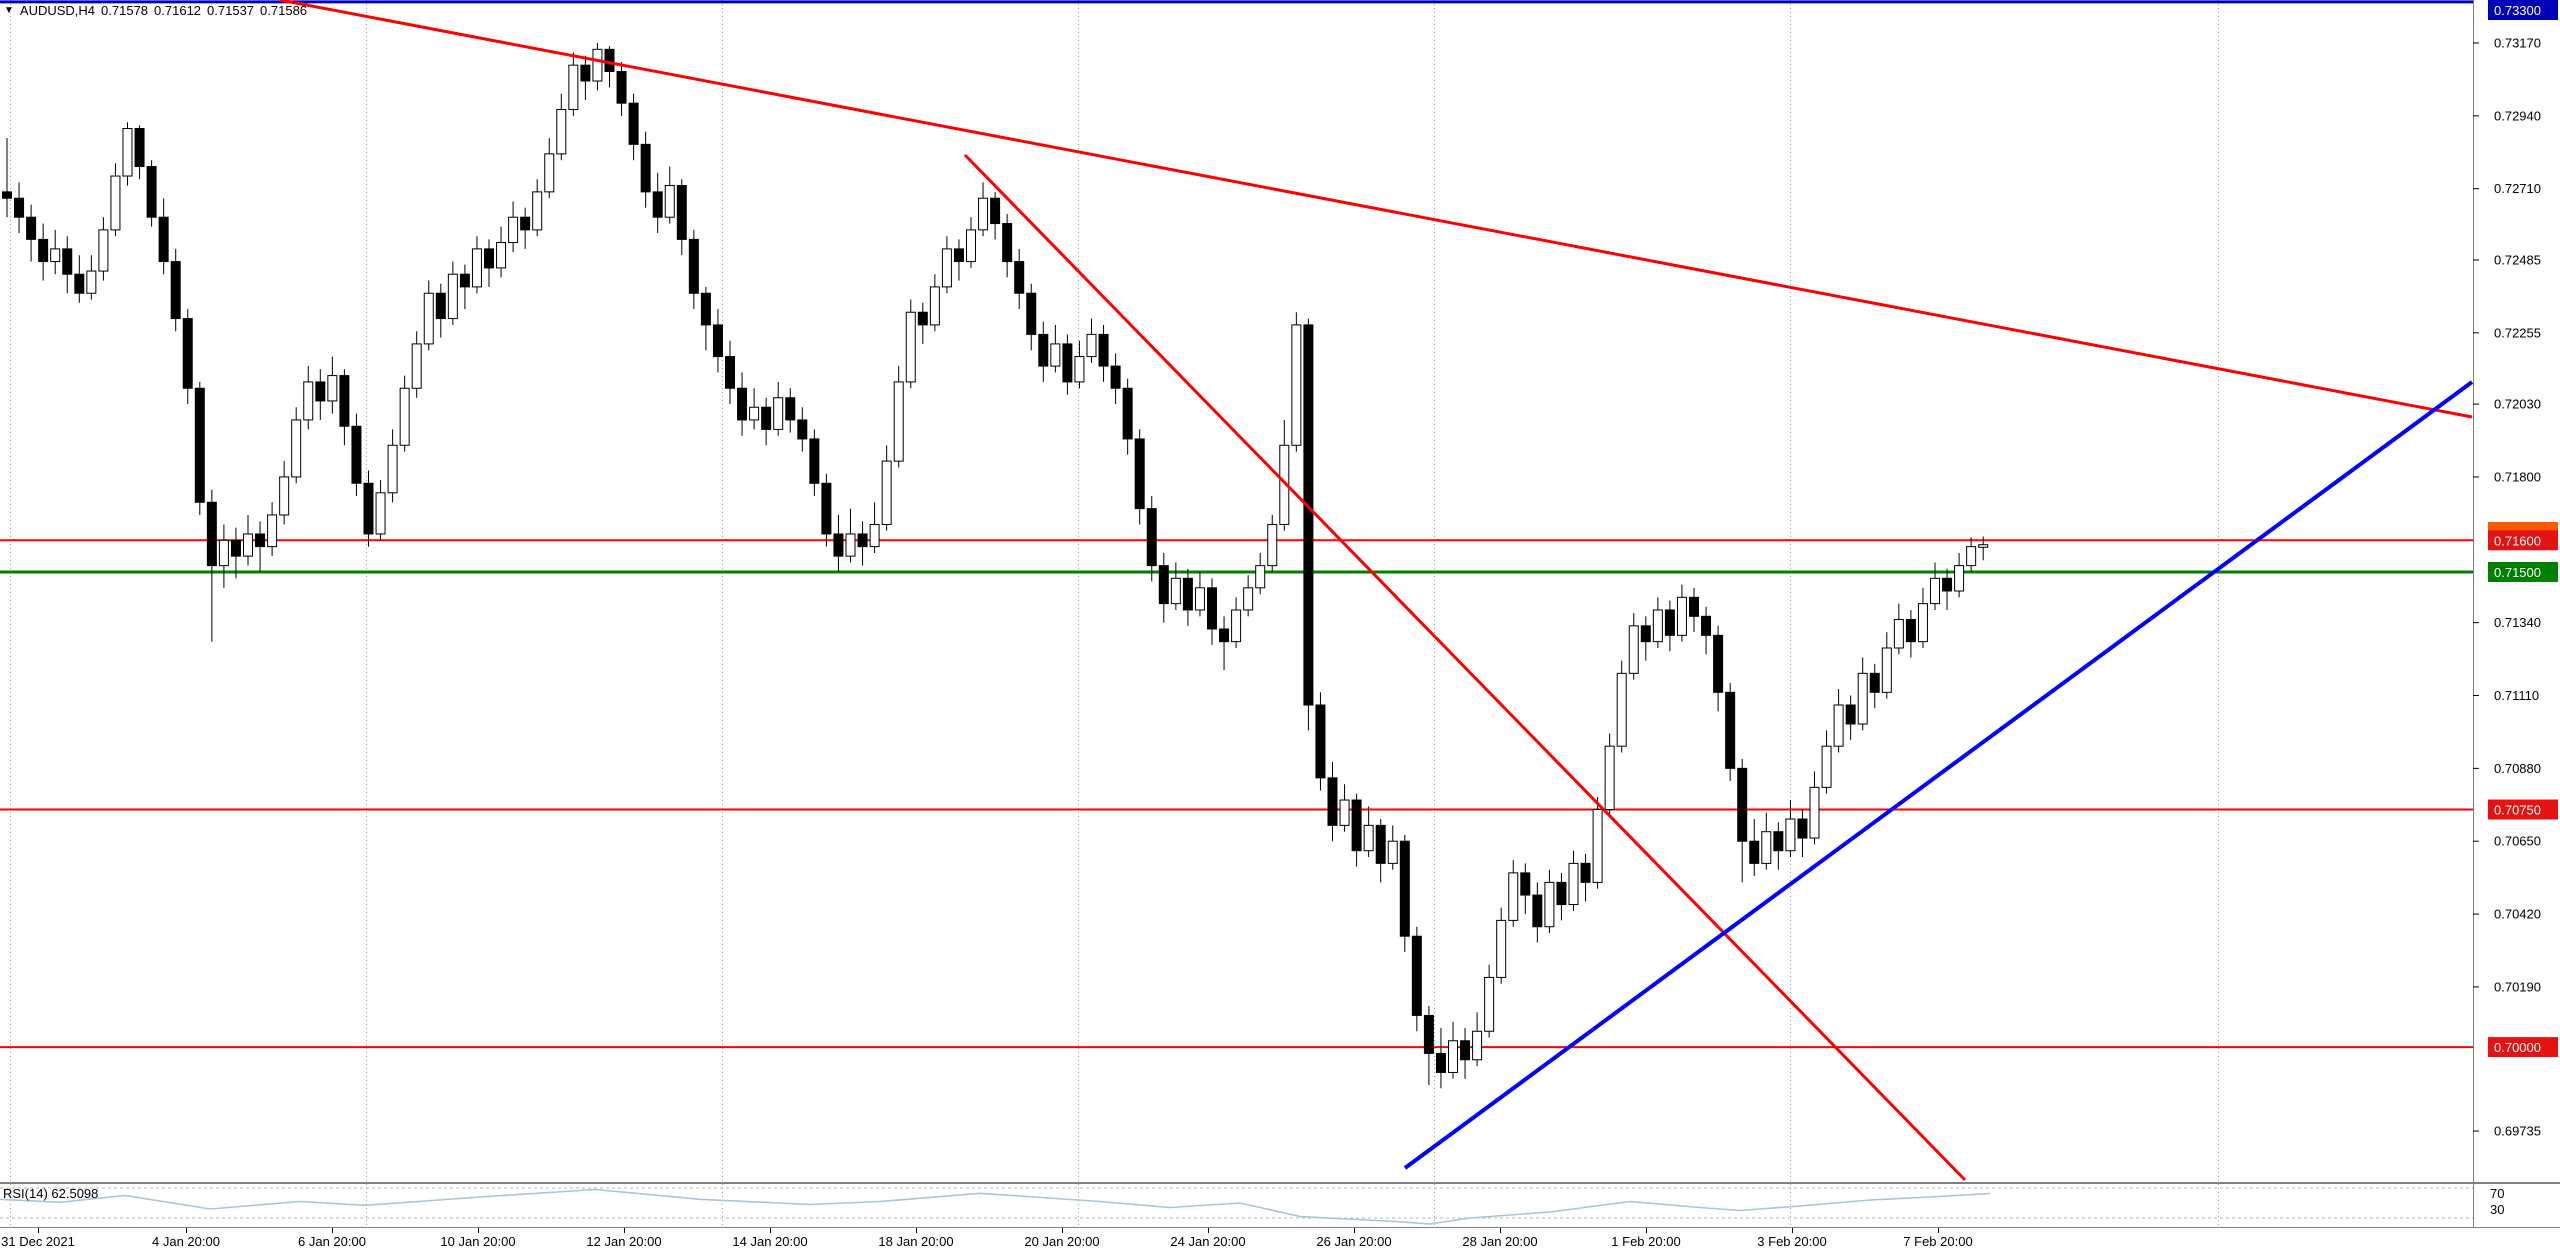 This screenshot has width=2560, height=1250. I want to click on symbol-timeframe-label: AUDUSD,H4, so click(57, 10).